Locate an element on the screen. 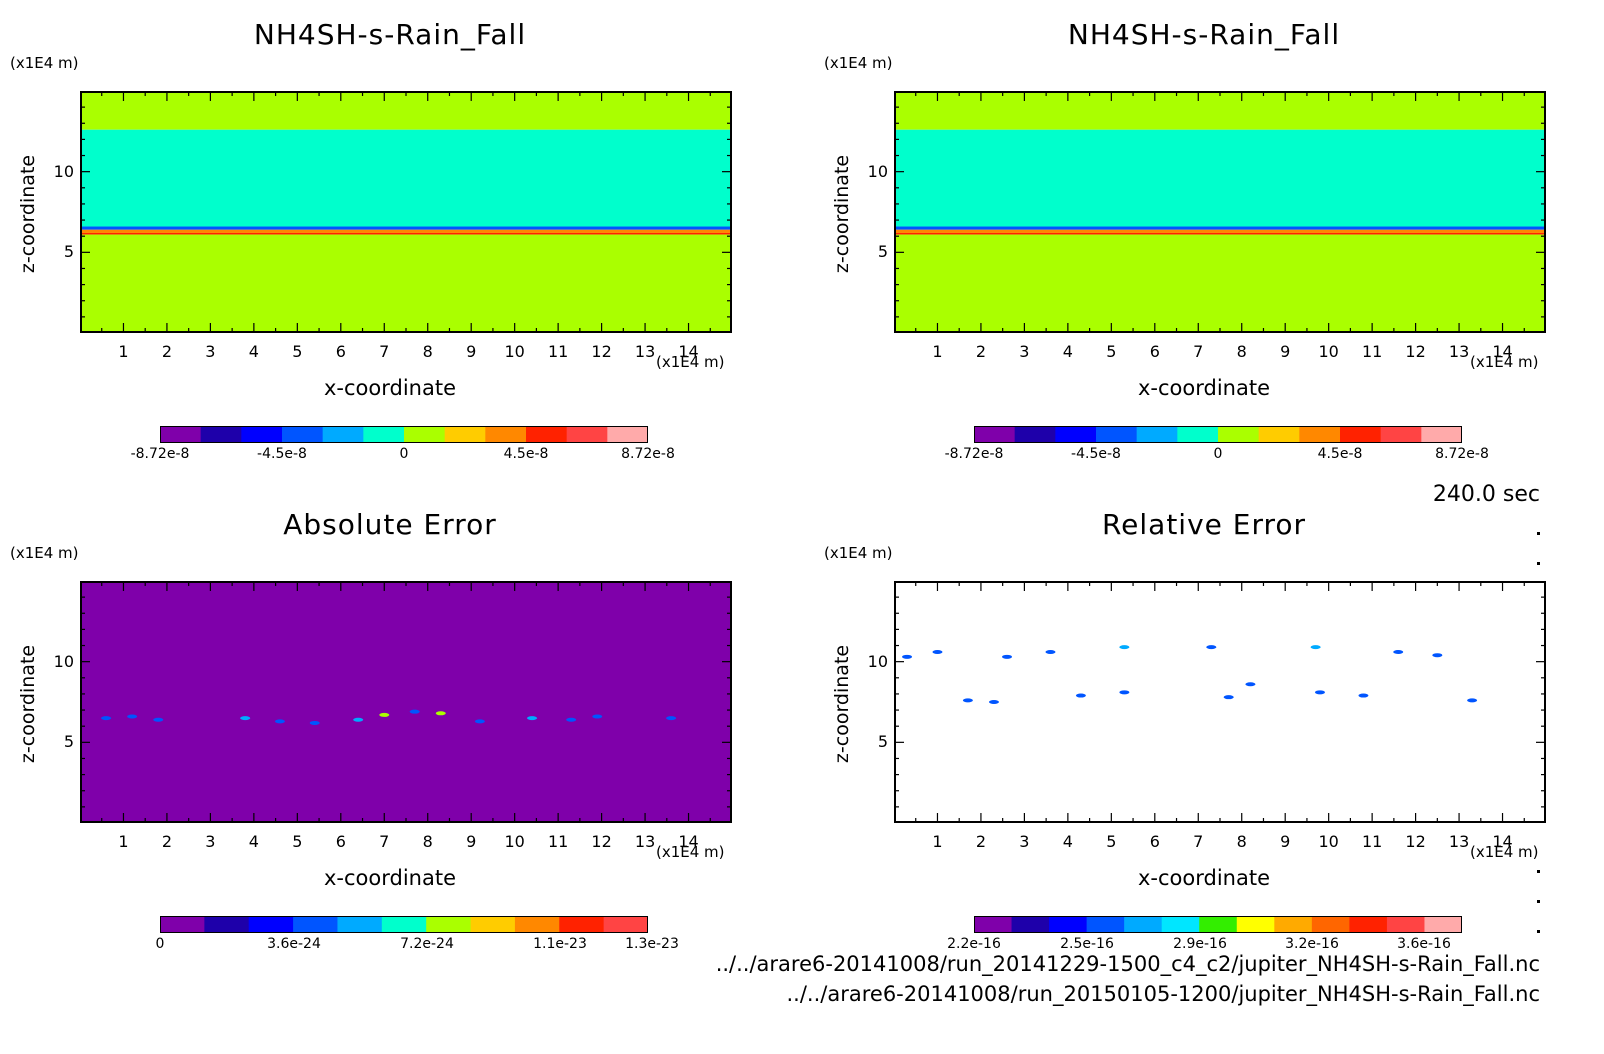  colorbar-tick-label: -4.5e-8 is located at coordinates (1096, 454).